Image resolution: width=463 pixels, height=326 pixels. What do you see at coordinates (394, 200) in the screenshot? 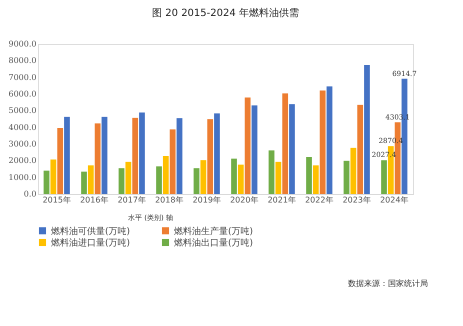
I see `x-tick-label: 2024年` at bounding box center [394, 200].